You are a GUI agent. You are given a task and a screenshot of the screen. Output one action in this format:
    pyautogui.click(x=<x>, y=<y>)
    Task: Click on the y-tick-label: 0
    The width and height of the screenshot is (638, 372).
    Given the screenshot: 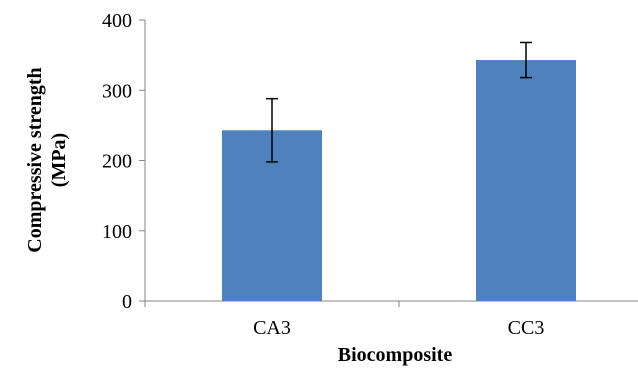 What is the action you would take?
    pyautogui.click(x=127, y=302)
    